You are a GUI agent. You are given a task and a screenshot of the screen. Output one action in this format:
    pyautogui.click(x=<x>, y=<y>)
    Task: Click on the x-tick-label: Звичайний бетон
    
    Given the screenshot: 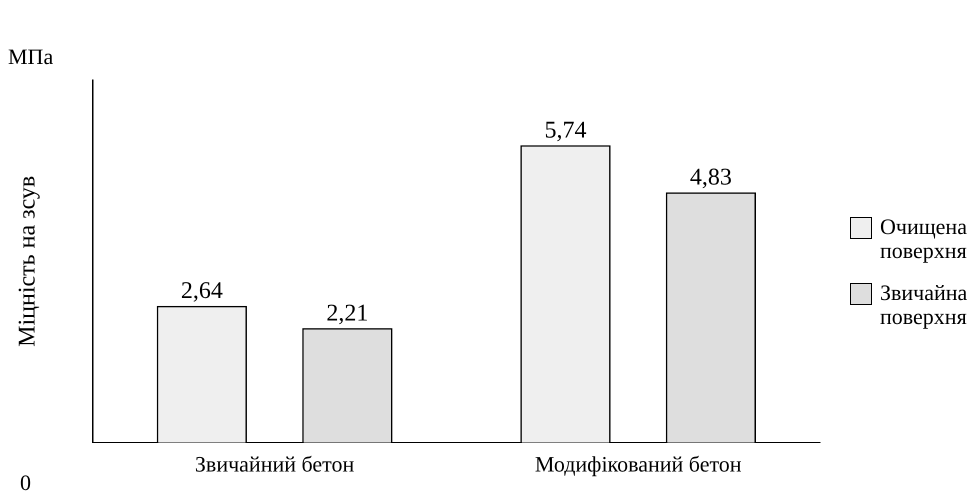 What is the action you would take?
    pyautogui.click(x=274, y=464)
    